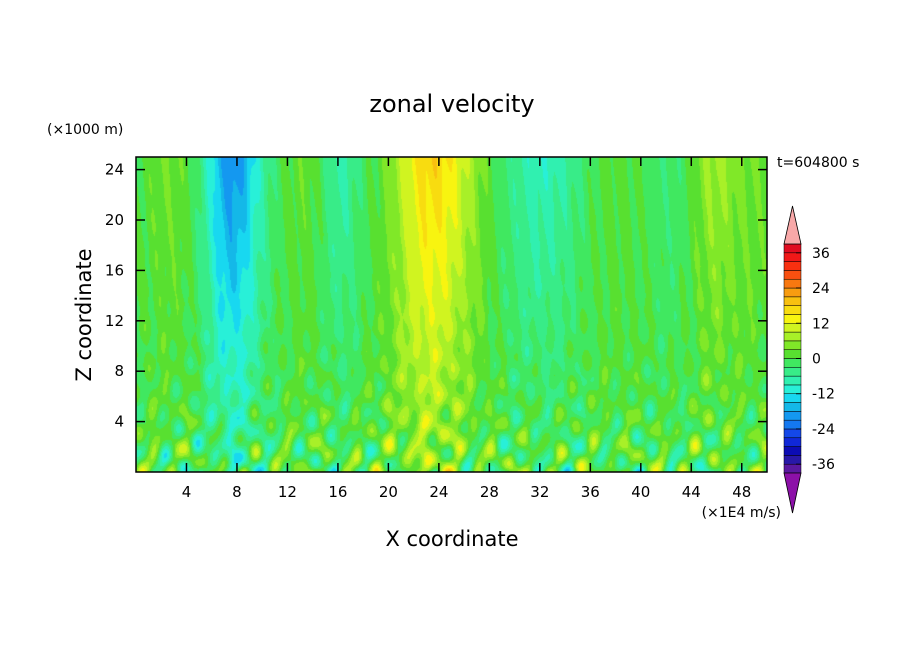 Image resolution: width=904 pixels, height=654 pixels. Describe the element at coordinates (85, 130) in the screenshot. I see `y-unit-label: (×1000 m)` at that location.